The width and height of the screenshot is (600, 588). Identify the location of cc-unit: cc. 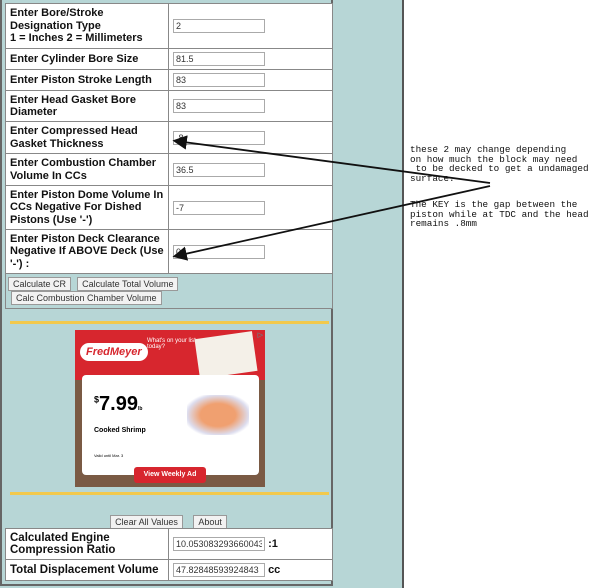
(274, 570).